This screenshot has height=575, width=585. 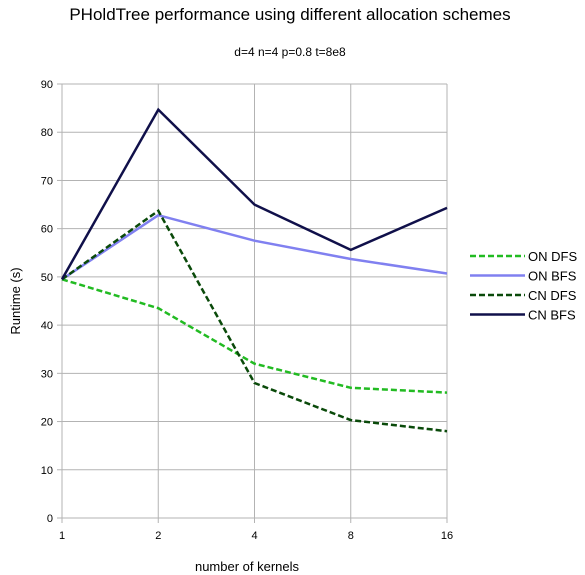 What do you see at coordinates (447, 536) in the screenshot?
I see `x-tick-label: 16` at bounding box center [447, 536].